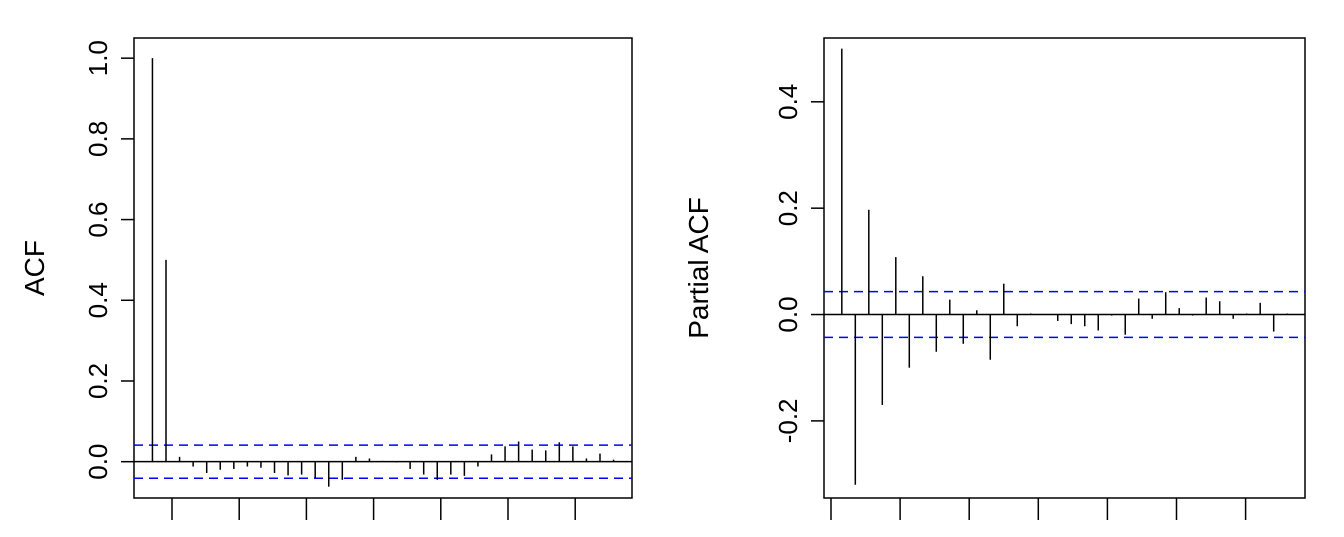 Image resolution: width=1344 pixels, height=537 pixels. What do you see at coordinates (1038, 509) in the screenshot?
I see `pacf-x-axis` at bounding box center [1038, 509].